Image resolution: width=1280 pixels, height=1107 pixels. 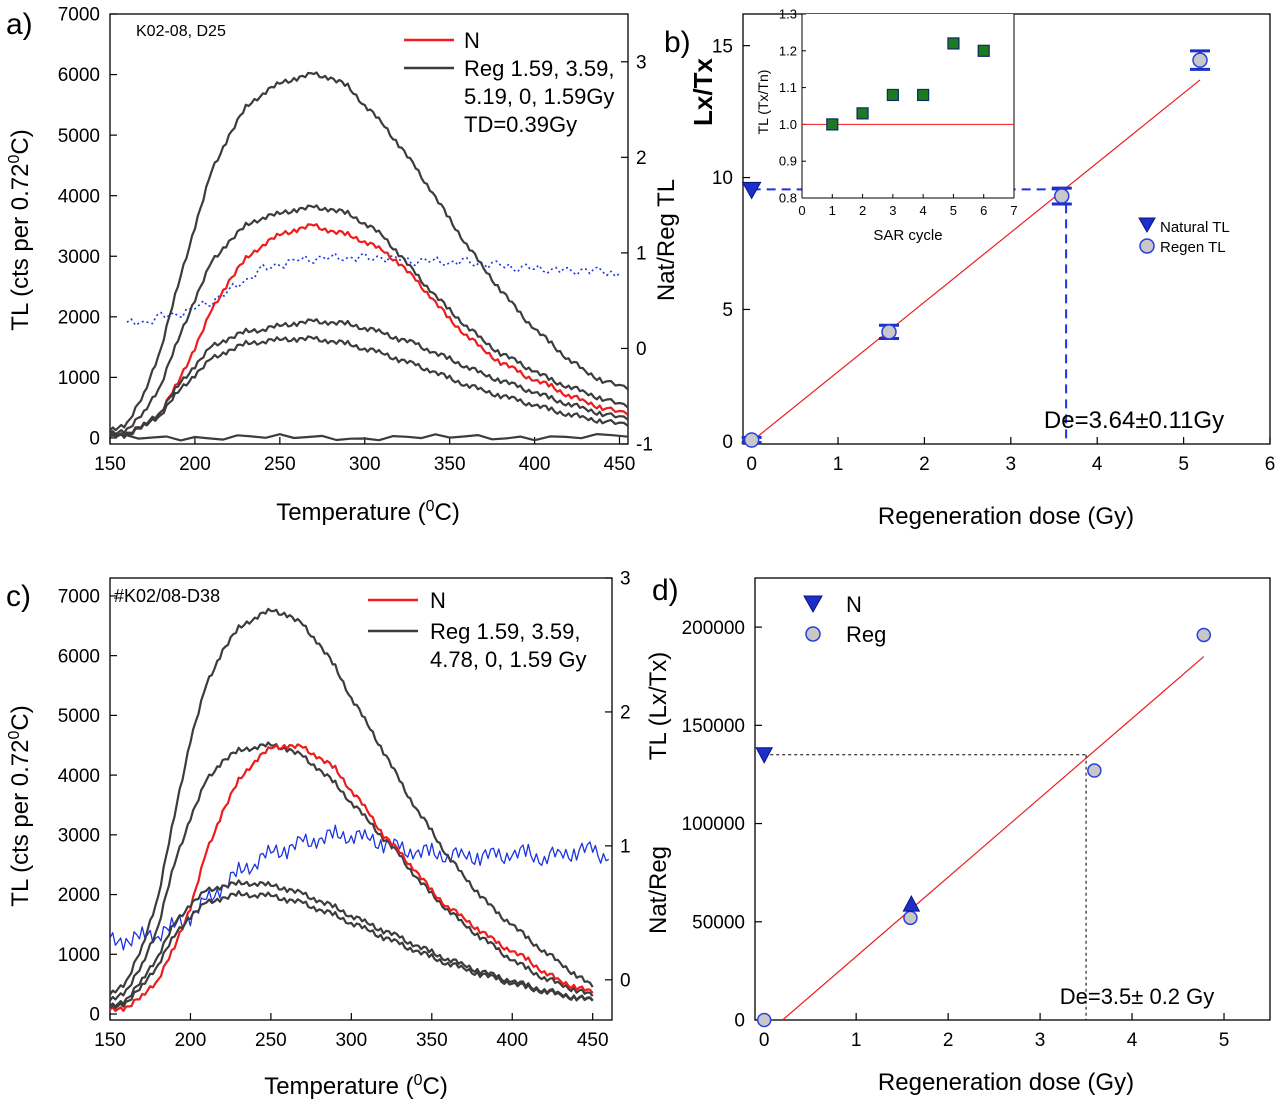 I want to click on panel-b-x-axis-label: Regeneration dose (Gy), so click(x=1006, y=516).